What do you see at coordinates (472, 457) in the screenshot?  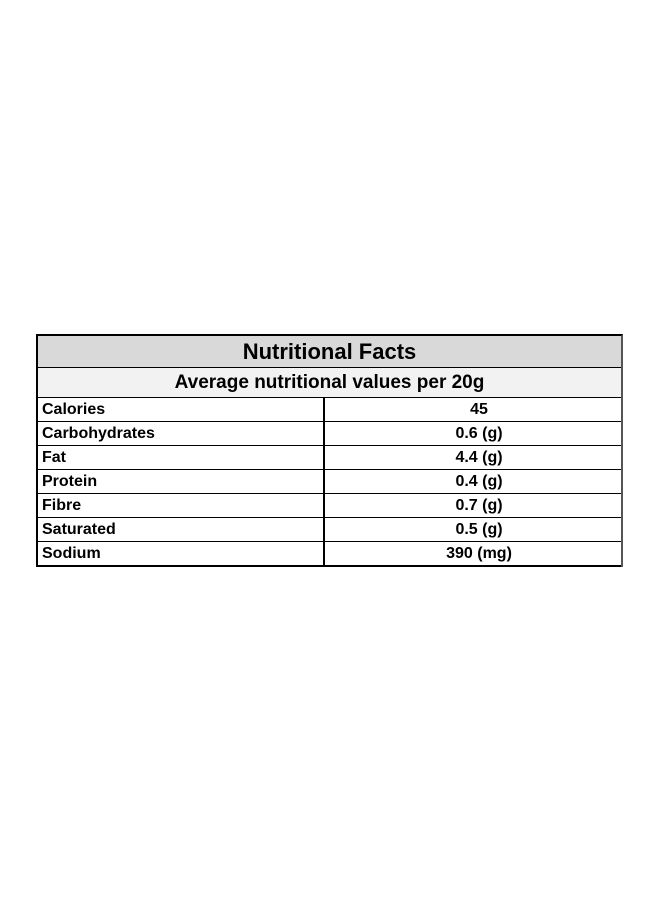 I see `nutrient-amount: 4.4 (g)` at bounding box center [472, 457].